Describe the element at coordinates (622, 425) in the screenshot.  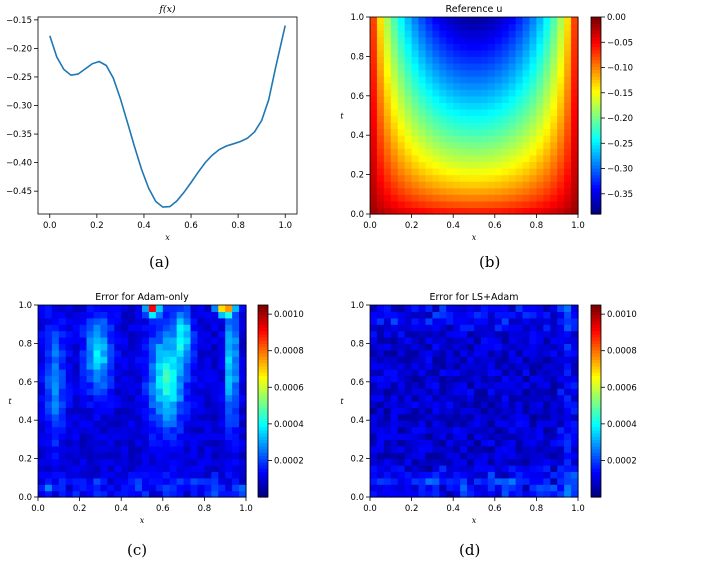
I see `colorbar-tick-label: 0.0004` at that location.